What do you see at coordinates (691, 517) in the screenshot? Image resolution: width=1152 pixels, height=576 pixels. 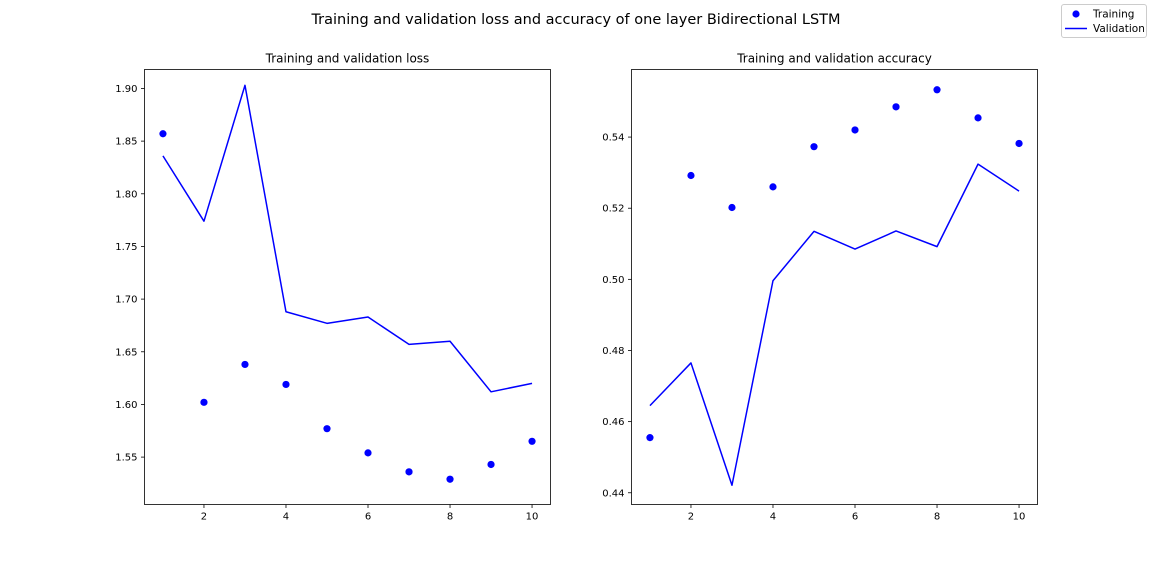 I see `accuracy-x-tick-label: 2` at bounding box center [691, 517].